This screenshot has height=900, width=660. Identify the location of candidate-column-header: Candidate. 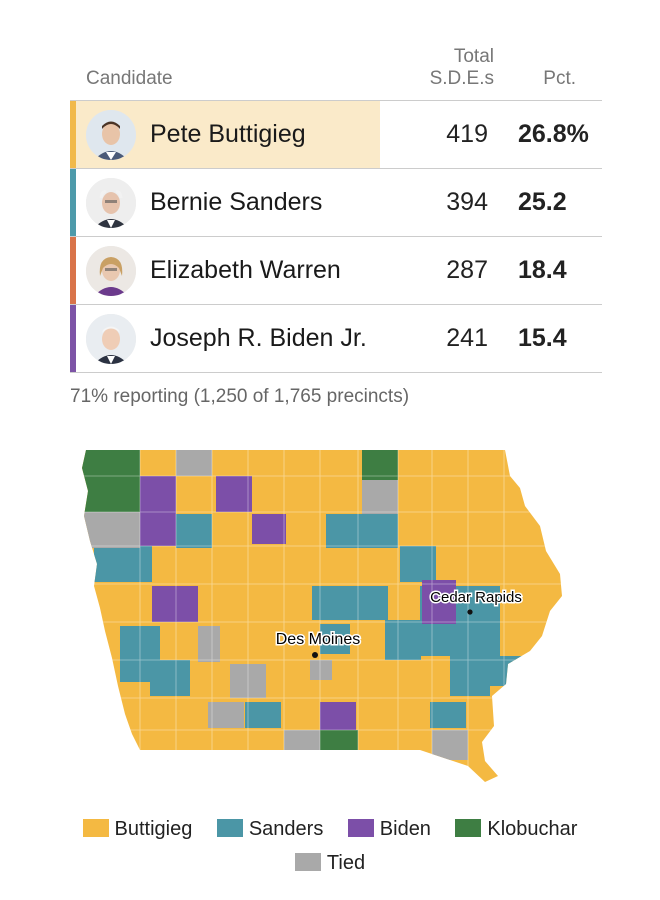
(129, 78).